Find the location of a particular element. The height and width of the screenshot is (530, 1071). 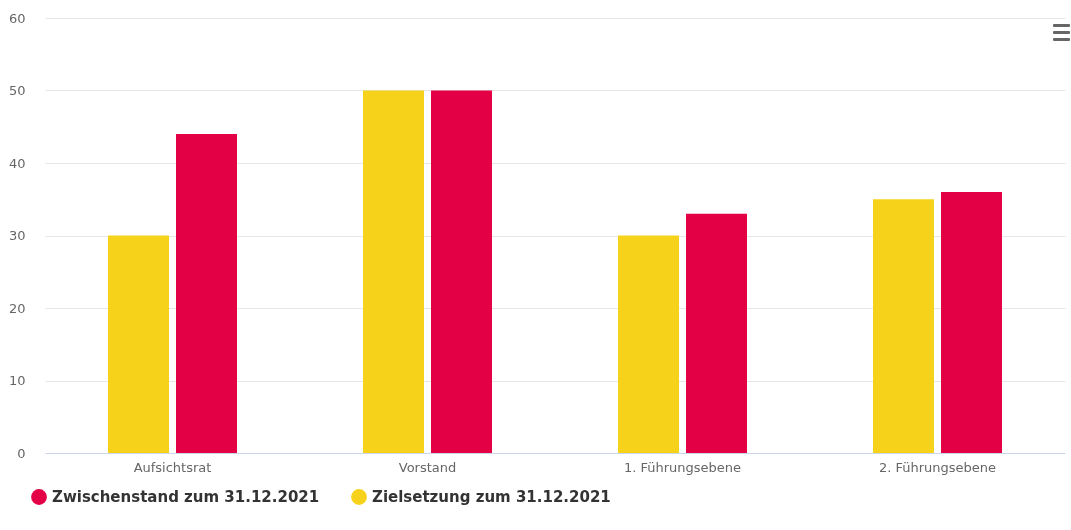

y-tick-label: 60 is located at coordinates (17, 18).